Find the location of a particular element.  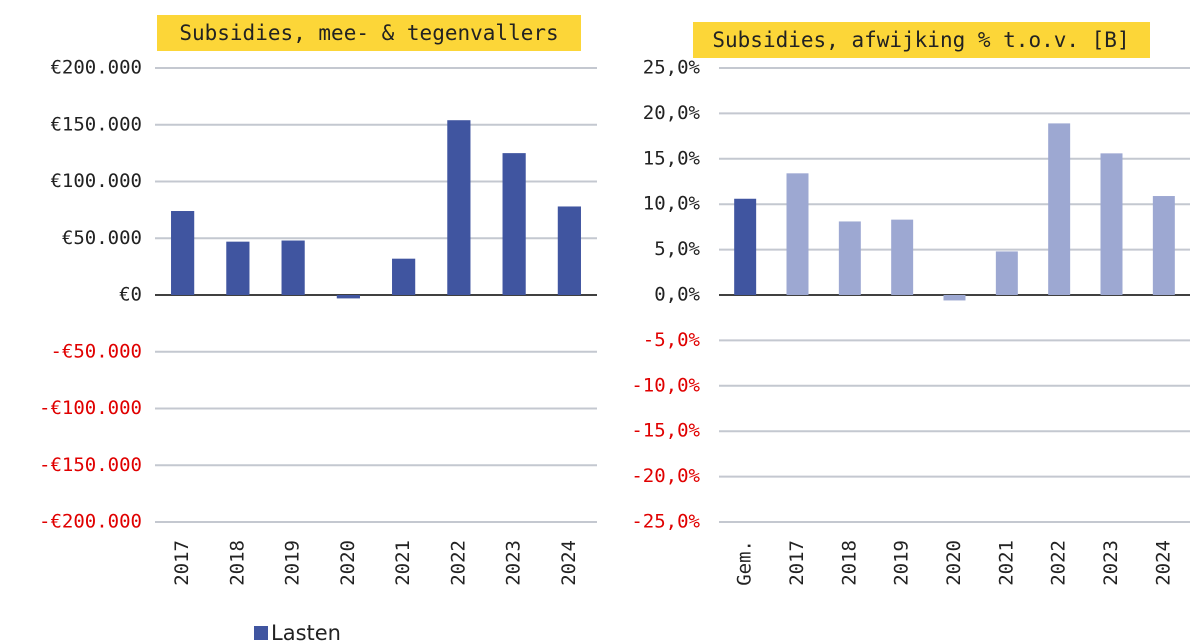

y-tick-label: €50.000 is located at coordinates (102, 238).